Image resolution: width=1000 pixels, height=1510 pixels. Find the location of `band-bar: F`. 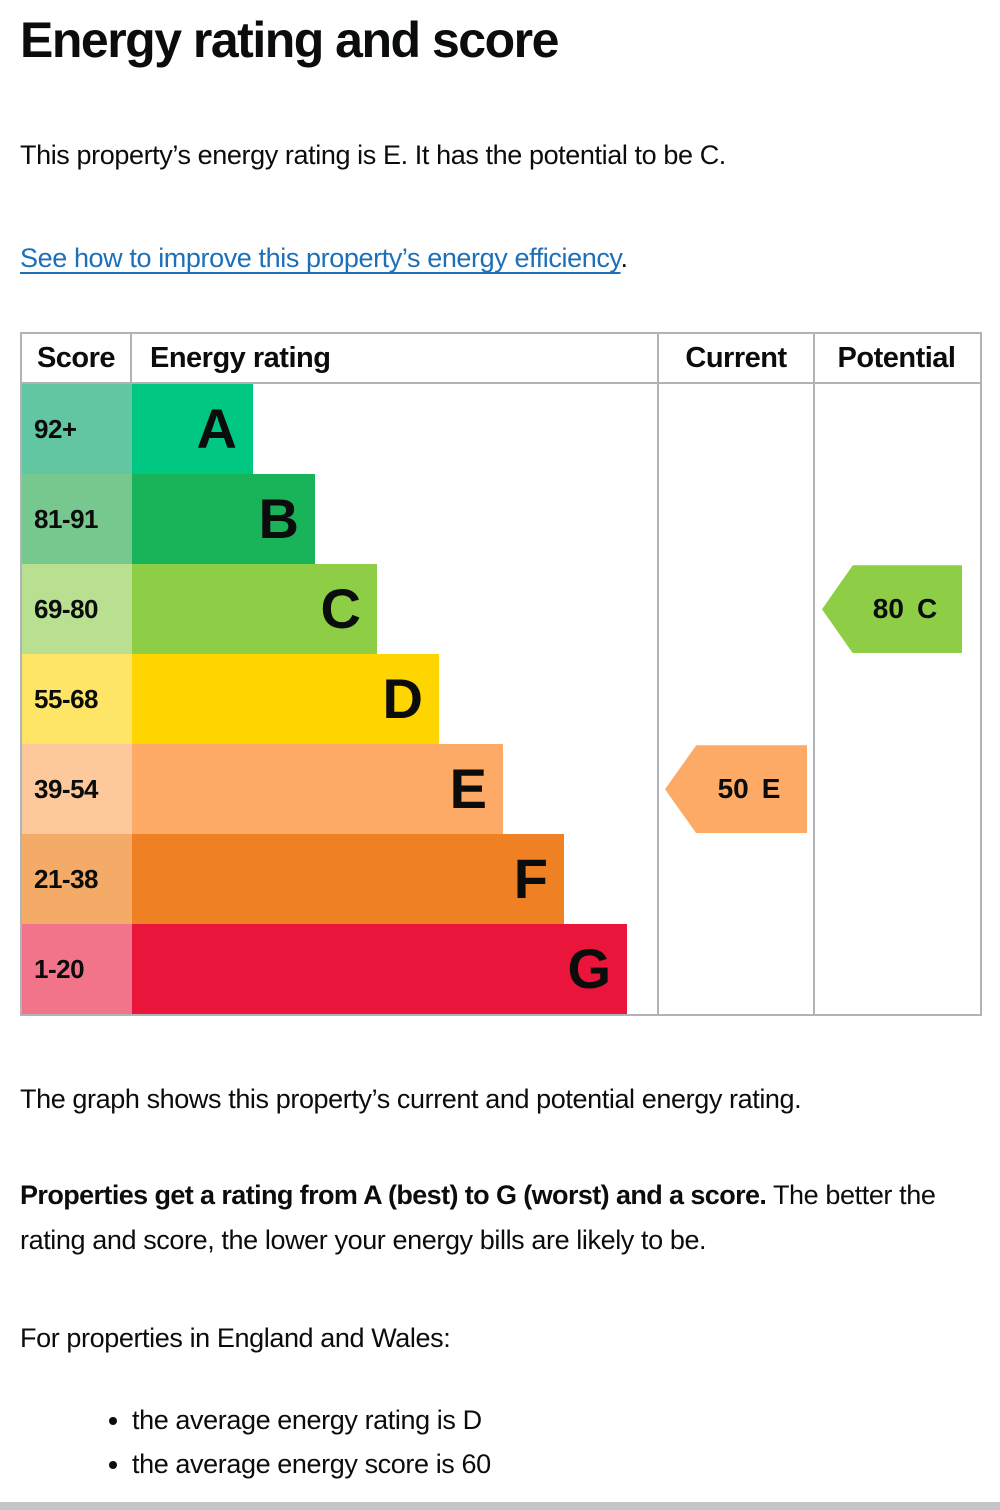

band-bar: F is located at coordinates (348, 879).